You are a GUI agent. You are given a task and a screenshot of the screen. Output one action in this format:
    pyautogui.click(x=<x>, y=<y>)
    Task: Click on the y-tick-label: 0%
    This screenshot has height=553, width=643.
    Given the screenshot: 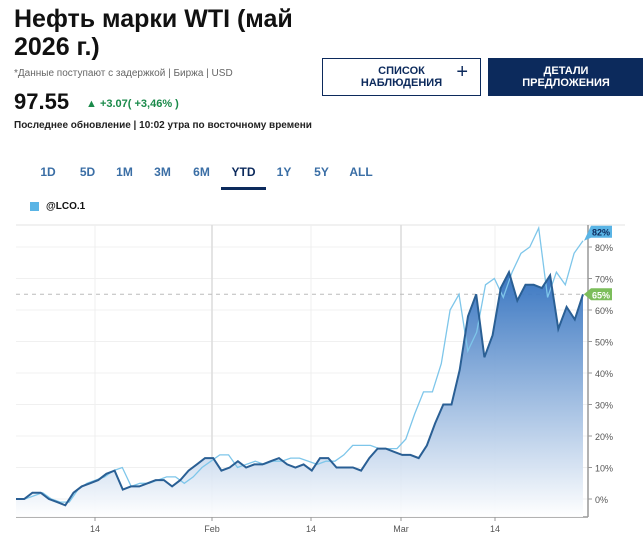 What is the action you would take?
    pyautogui.click(x=601, y=500)
    